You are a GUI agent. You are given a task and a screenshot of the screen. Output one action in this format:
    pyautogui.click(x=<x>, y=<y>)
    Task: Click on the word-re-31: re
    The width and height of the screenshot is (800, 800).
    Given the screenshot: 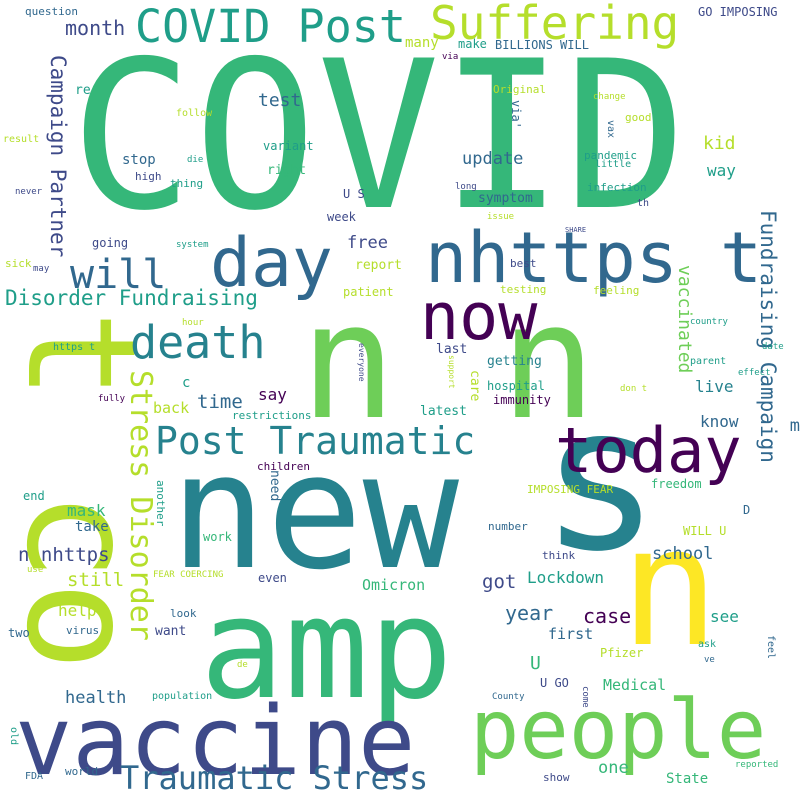 What is the action you would take?
    pyautogui.click(x=83, y=90)
    